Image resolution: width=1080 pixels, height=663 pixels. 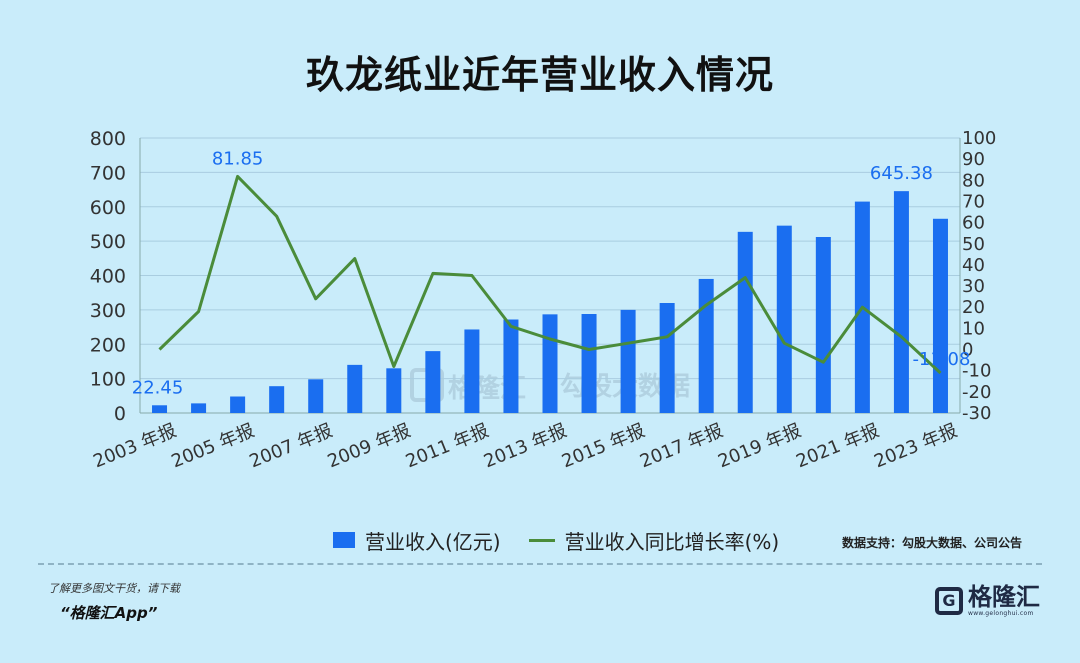 I want to click on data-label: 645.38, so click(x=901, y=173).